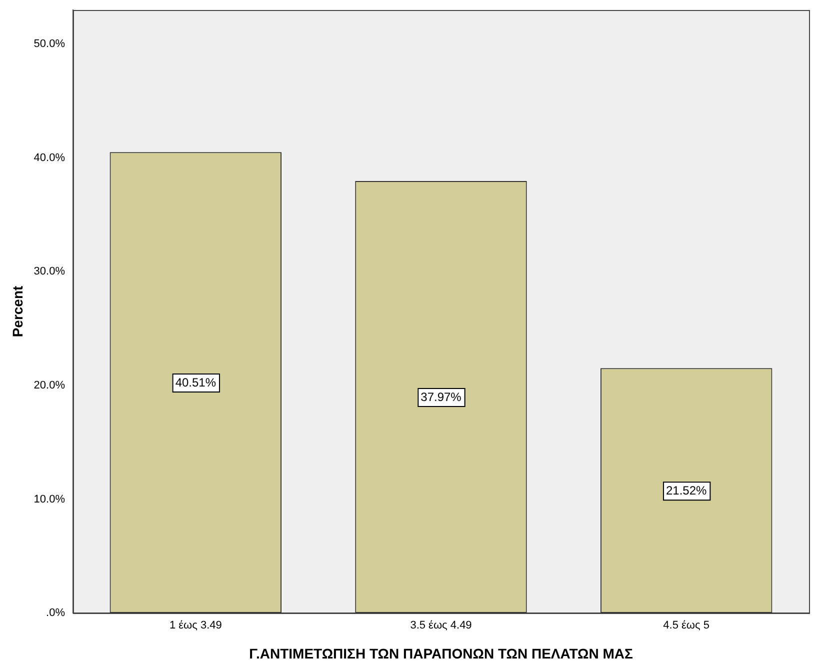 This screenshot has width=823, height=671. I want to click on y-tick-label: 40.0%, so click(50, 158).